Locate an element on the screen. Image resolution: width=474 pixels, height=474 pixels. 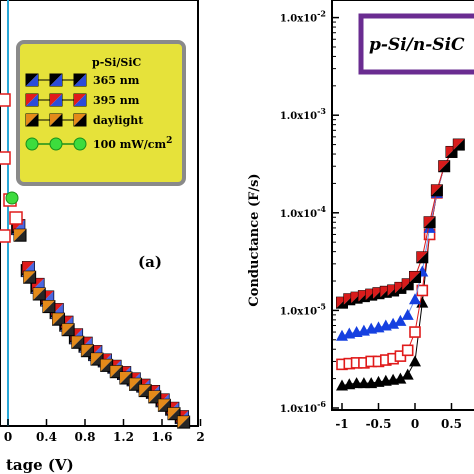
sun-marker is located at coordinates (12, 198).